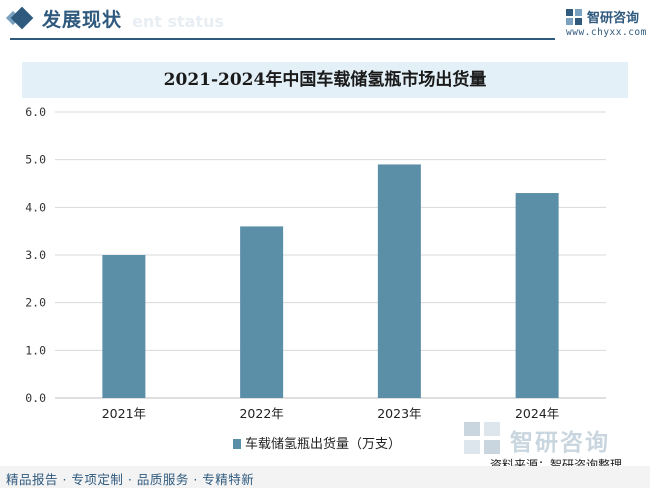 This screenshot has height=488, width=650. I want to click on chart-title: 2021-2024年中国车载储氢瓶市场出货量, so click(325, 80).